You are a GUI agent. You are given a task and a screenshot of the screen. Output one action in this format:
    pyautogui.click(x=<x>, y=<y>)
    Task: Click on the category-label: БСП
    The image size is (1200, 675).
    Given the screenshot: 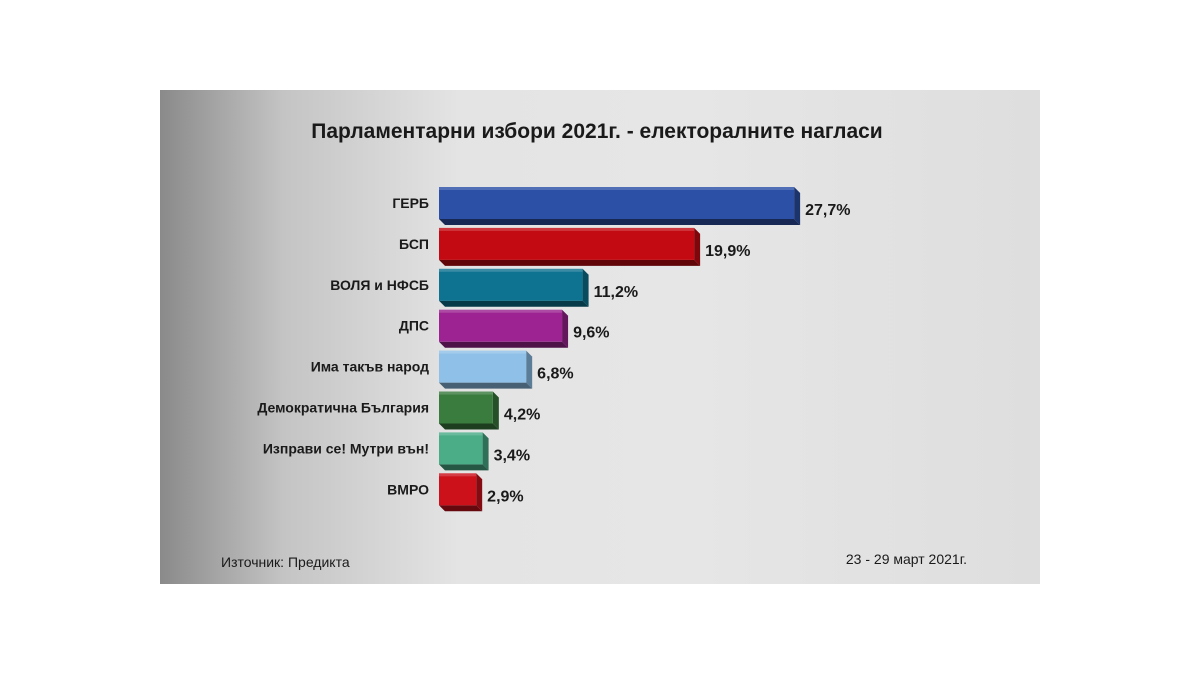 What is the action you would take?
    pyautogui.click(x=414, y=244)
    